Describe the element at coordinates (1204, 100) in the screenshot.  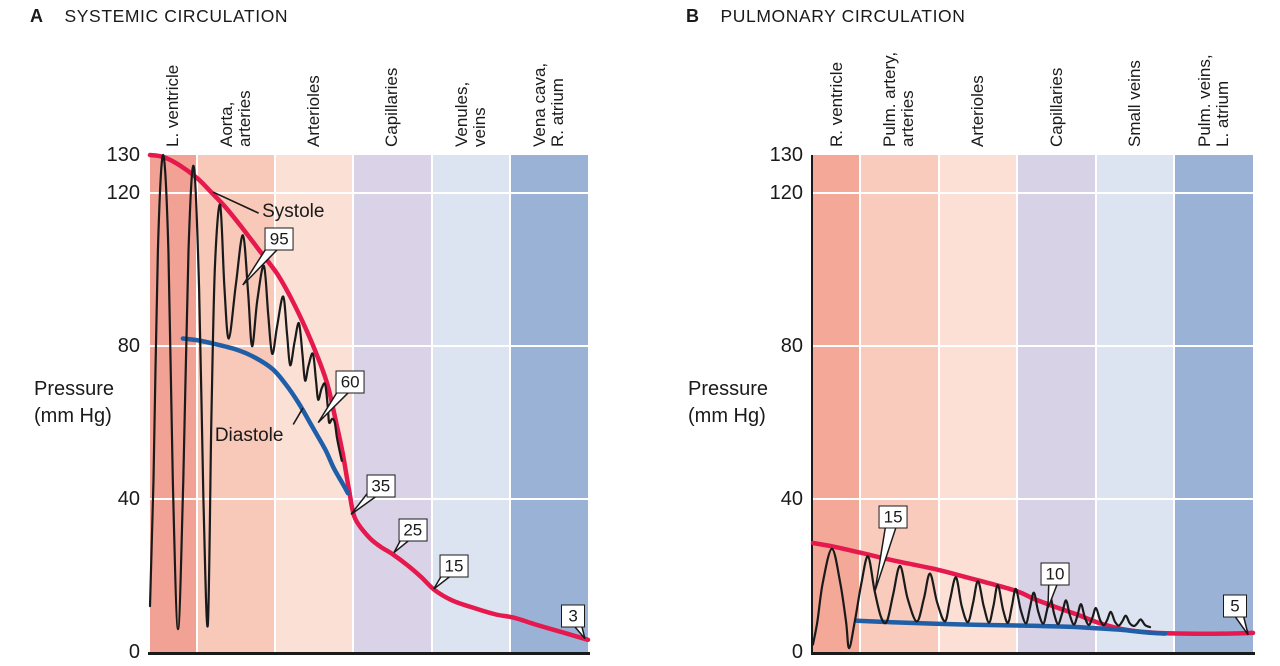
I see `column-label-line: Pulm. veins,` at that location.